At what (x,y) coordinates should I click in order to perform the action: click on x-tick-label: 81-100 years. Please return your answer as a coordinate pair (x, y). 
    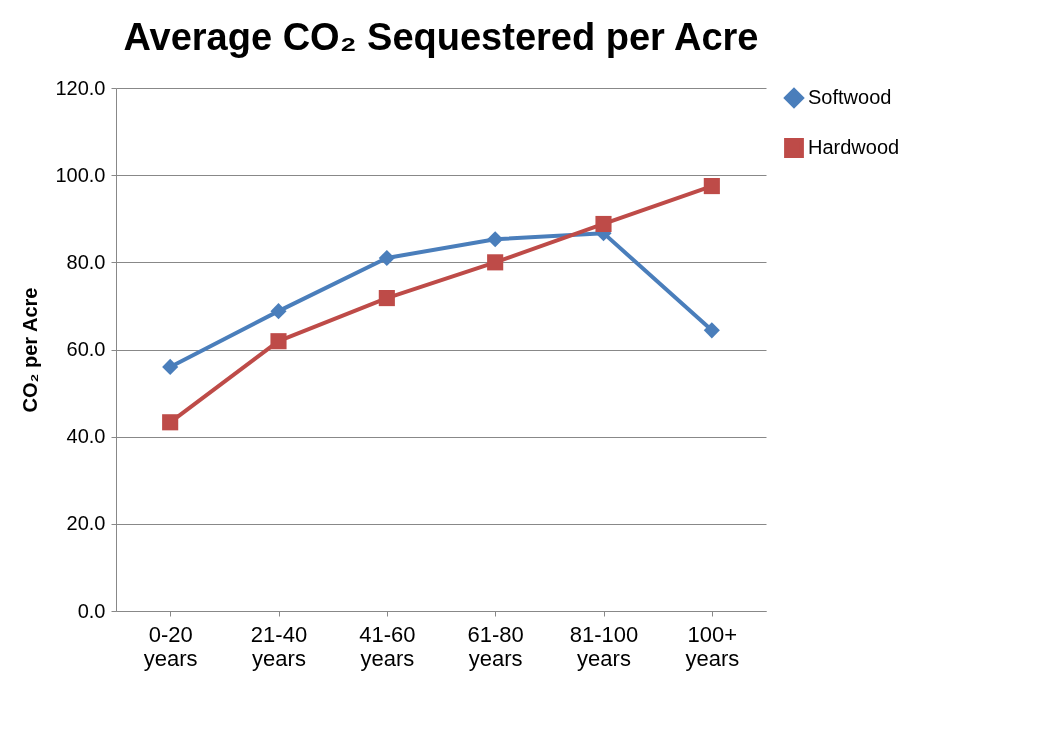
    Looking at the image, I should click on (604, 646).